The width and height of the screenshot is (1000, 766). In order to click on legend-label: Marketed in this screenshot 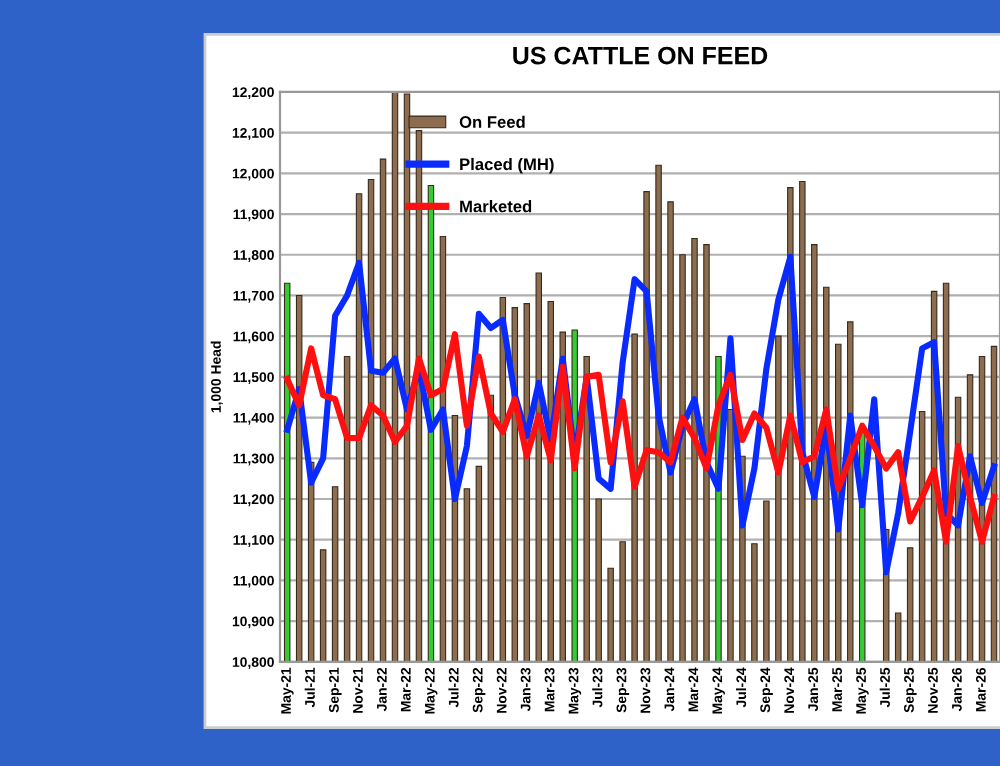, I will do `click(496, 206)`.